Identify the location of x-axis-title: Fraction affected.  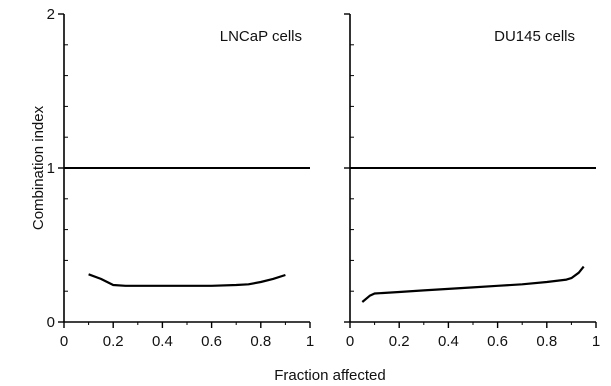
(329, 375).